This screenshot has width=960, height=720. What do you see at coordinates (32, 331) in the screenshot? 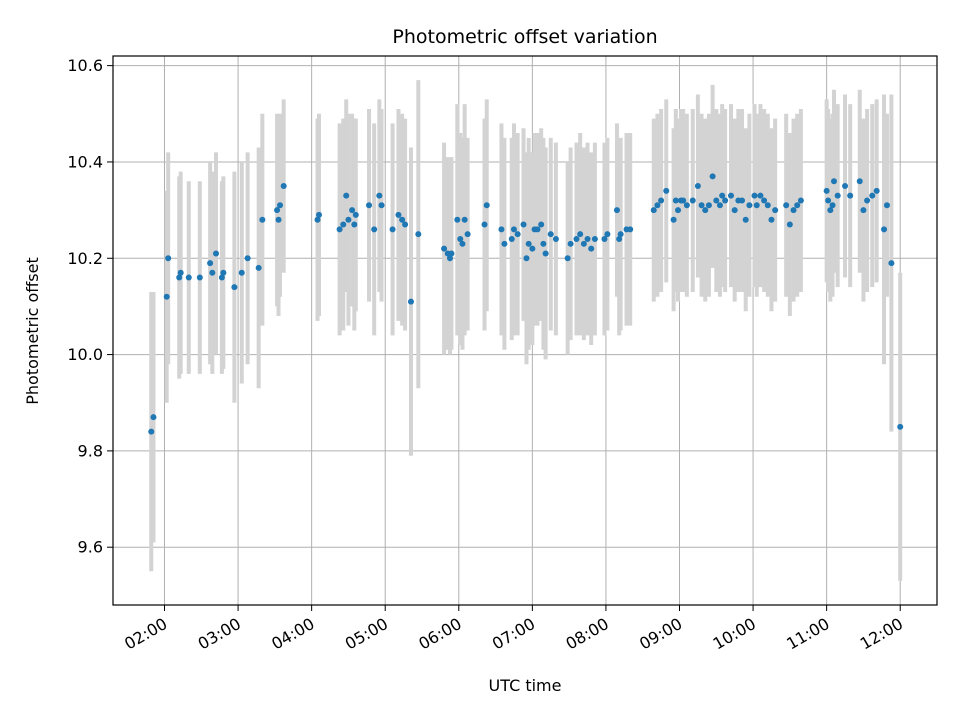
I see `y-axis-label: Photometric offset` at bounding box center [32, 331].